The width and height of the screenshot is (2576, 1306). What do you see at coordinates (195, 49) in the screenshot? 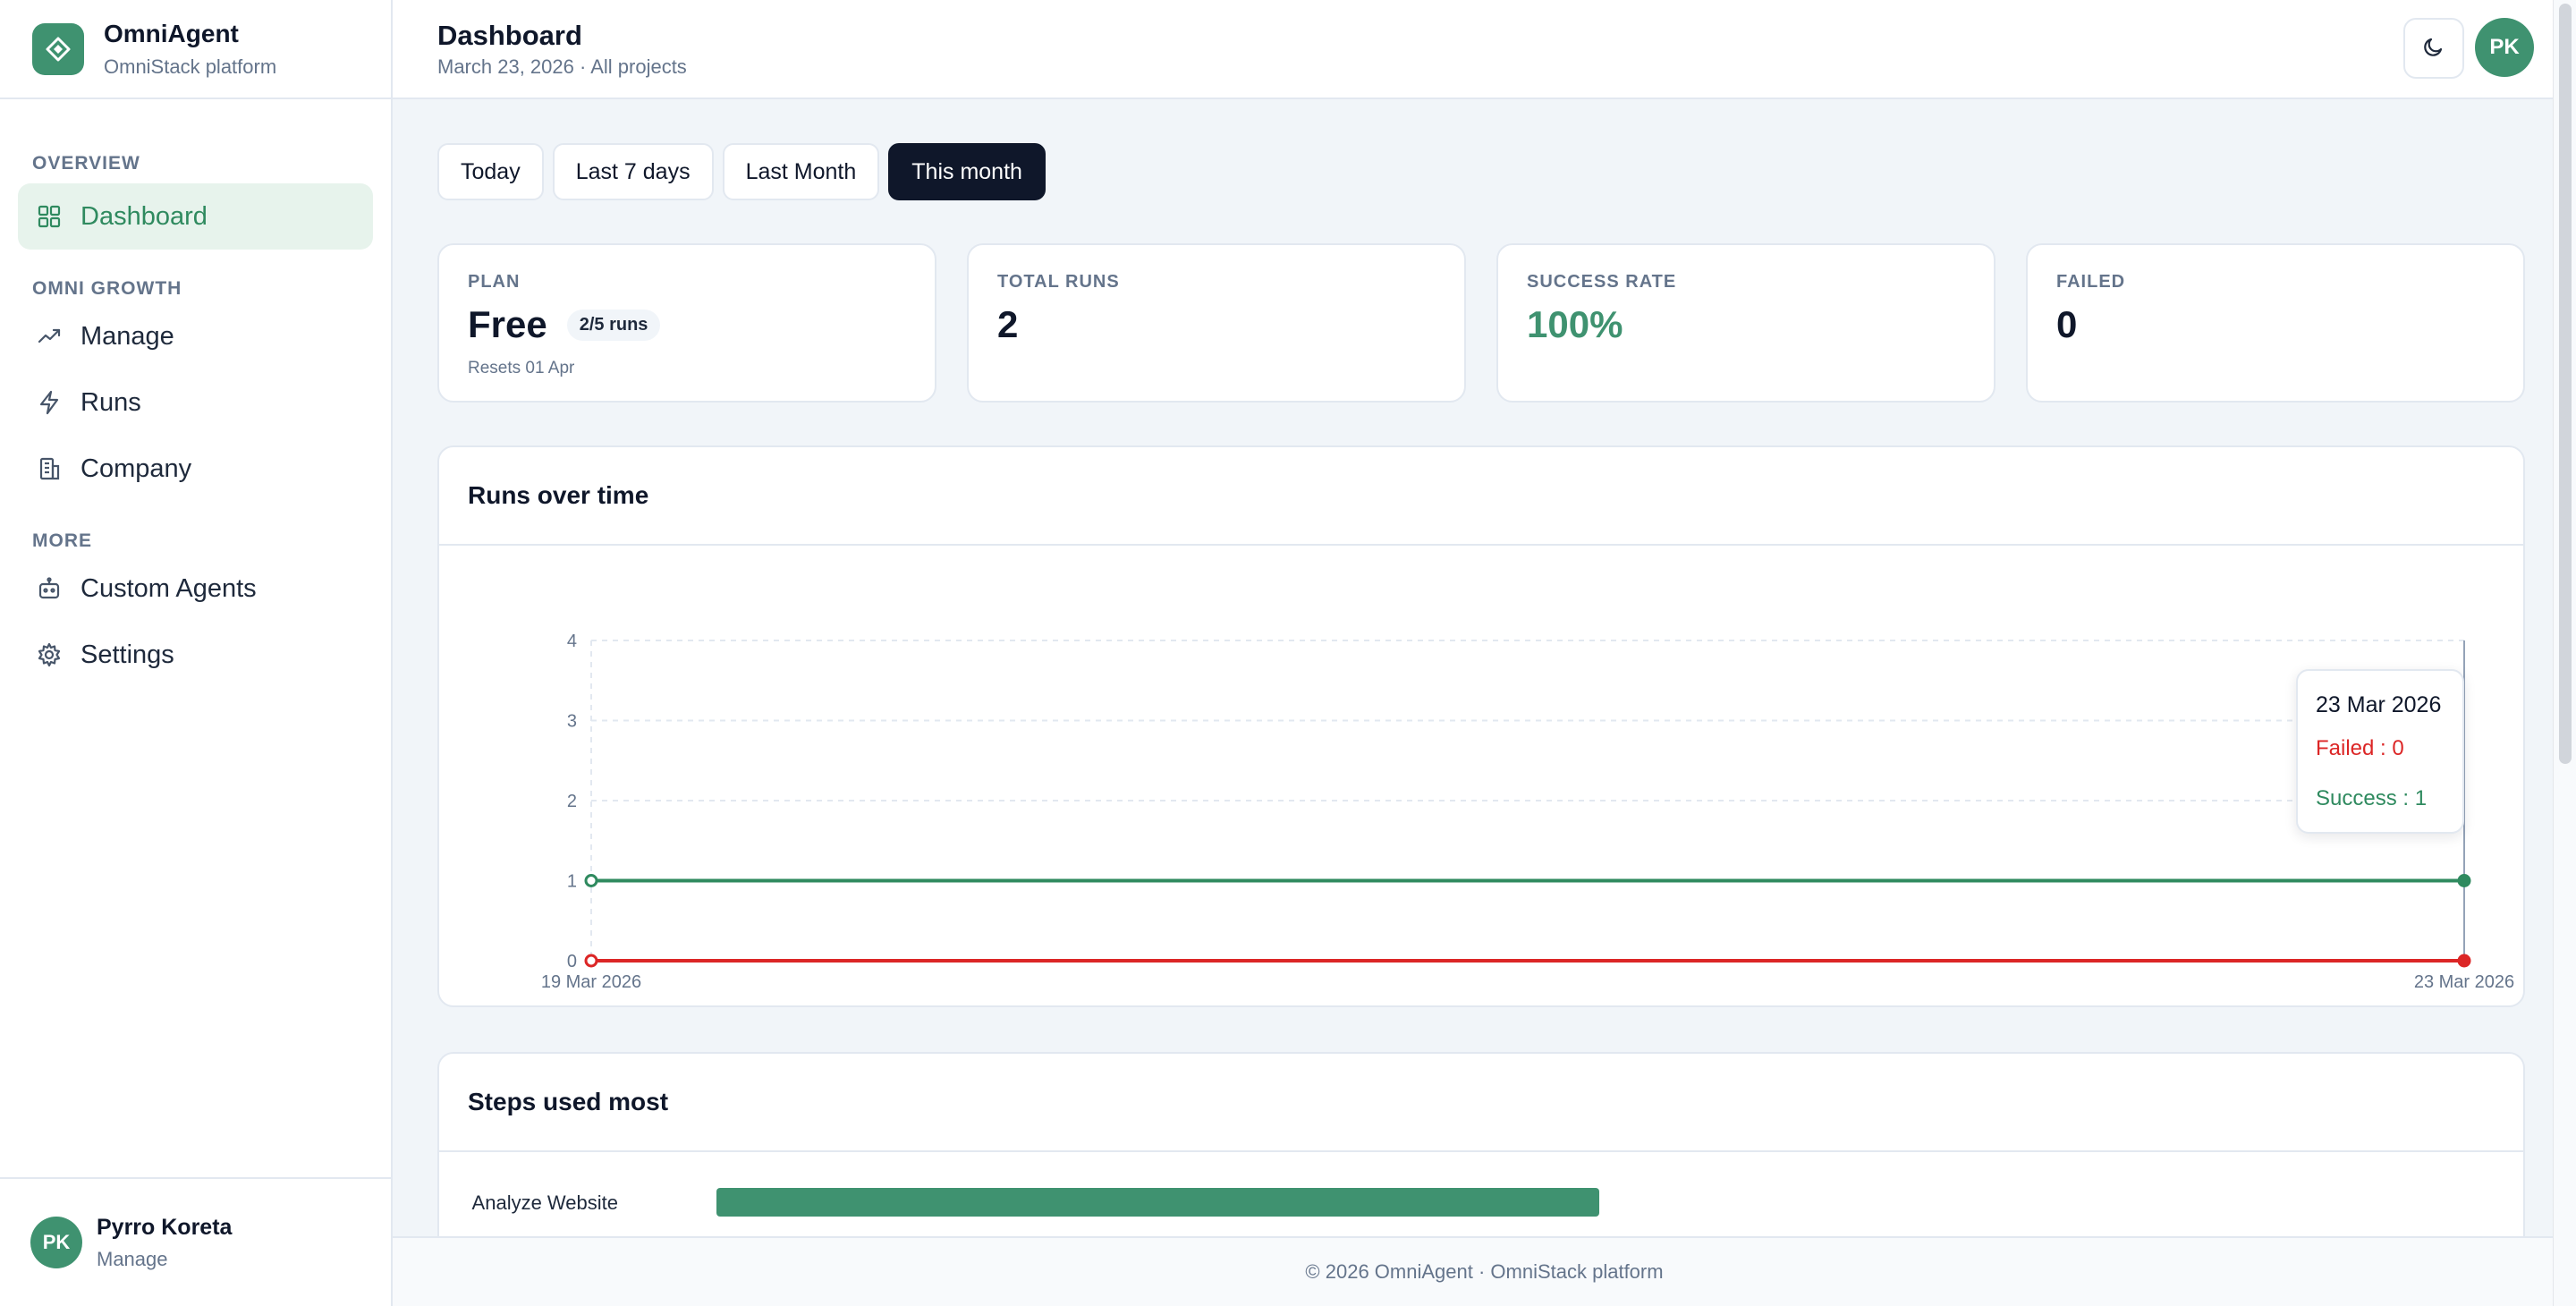
I see `brand: OmniAgent OmniStack platform` at bounding box center [195, 49].